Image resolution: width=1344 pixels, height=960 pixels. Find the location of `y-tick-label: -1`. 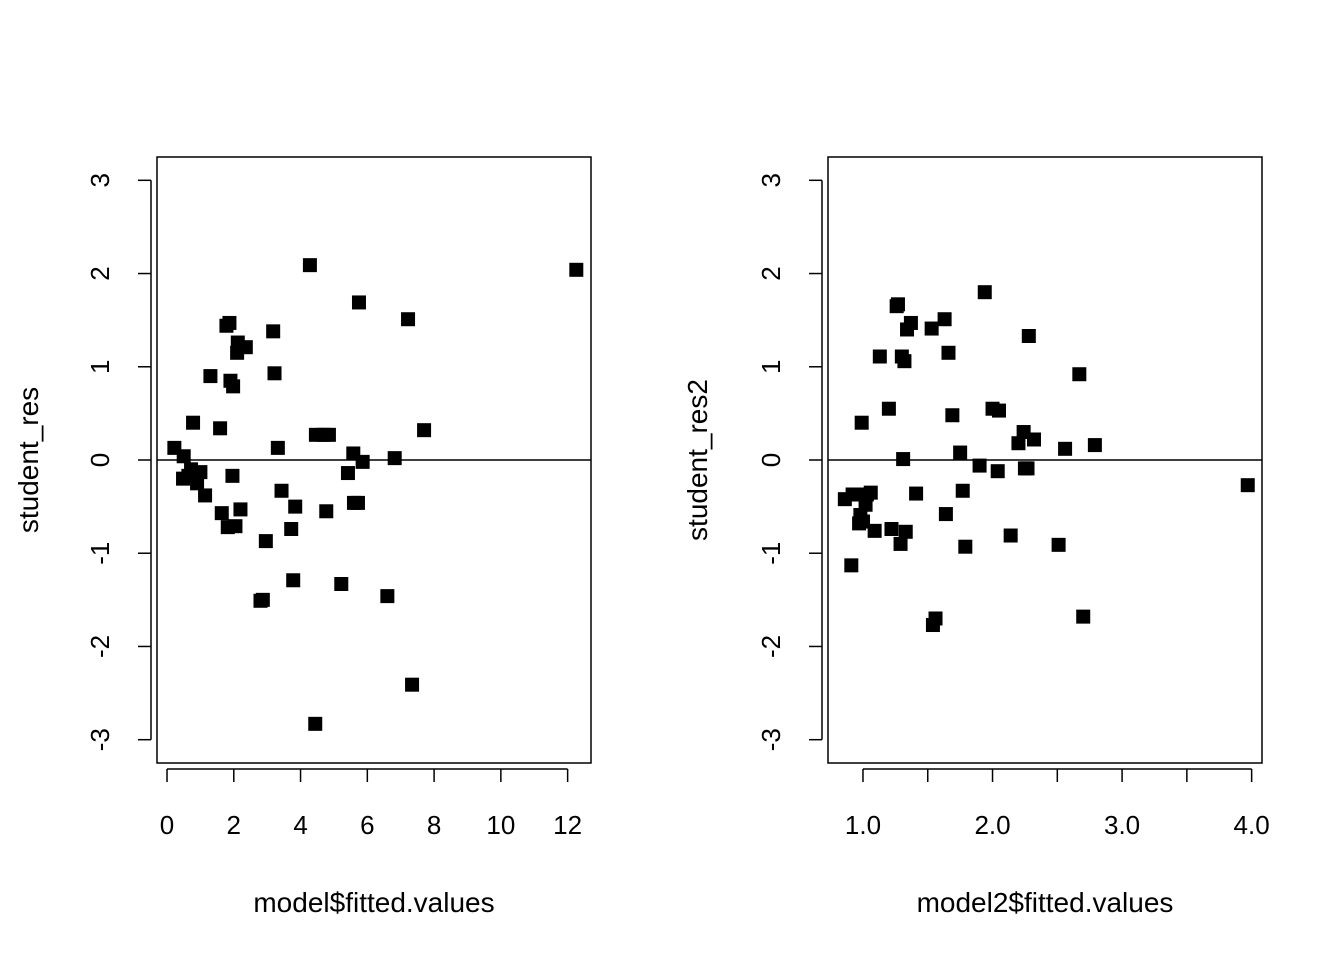

y-tick-label: -1 is located at coordinates (771, 553).